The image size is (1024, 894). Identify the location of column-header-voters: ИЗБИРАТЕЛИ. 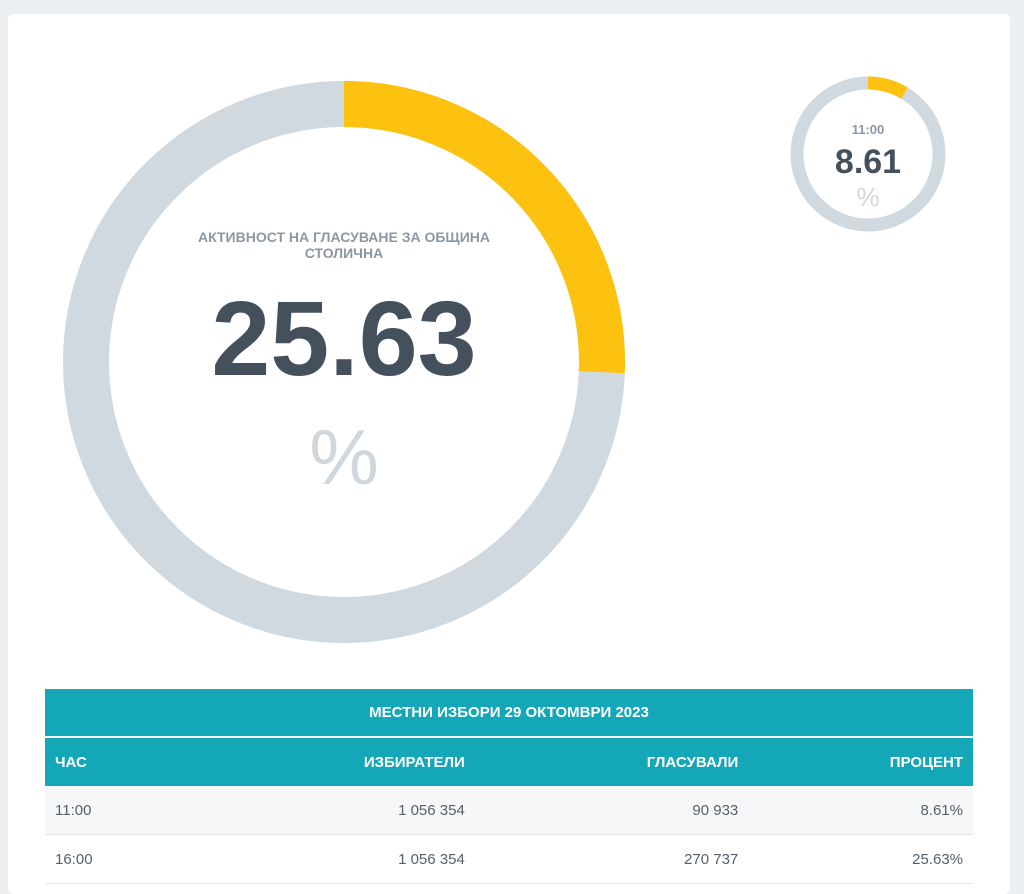
(325, 761).